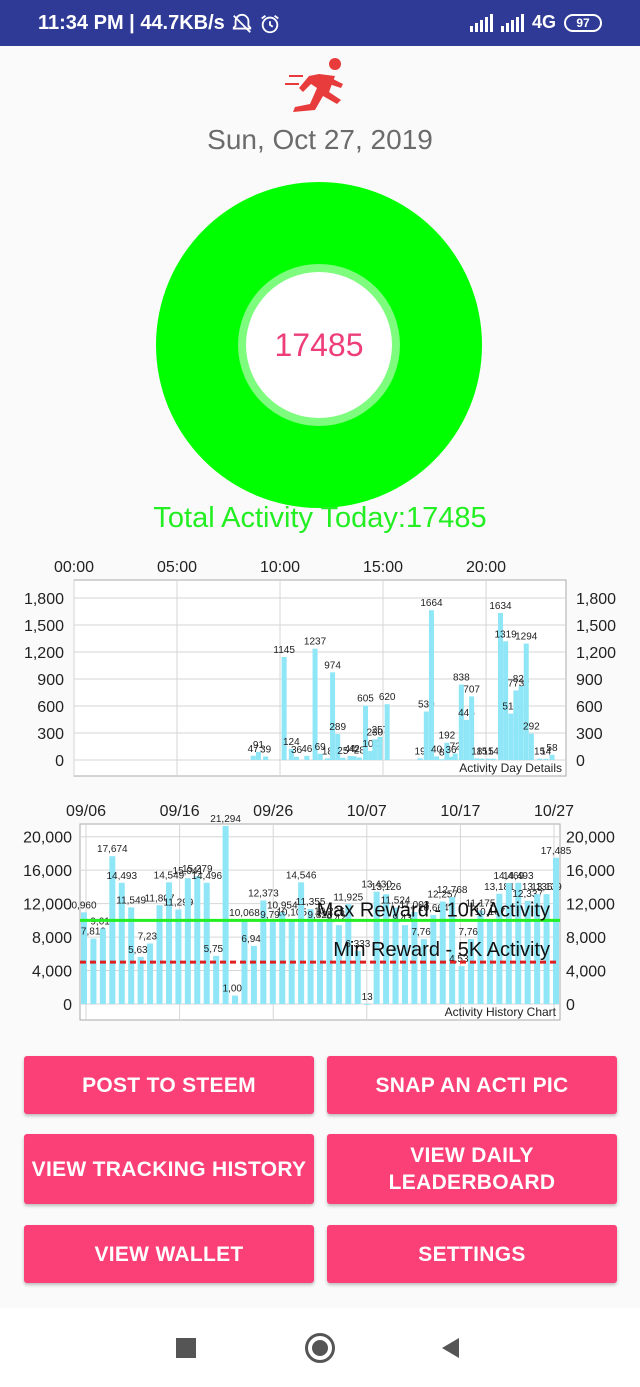 This screenshot has width=640, height=1387. Describe the element at coordinates (368, 997) in the screenshot. I see `bar-label: 13` at that location.